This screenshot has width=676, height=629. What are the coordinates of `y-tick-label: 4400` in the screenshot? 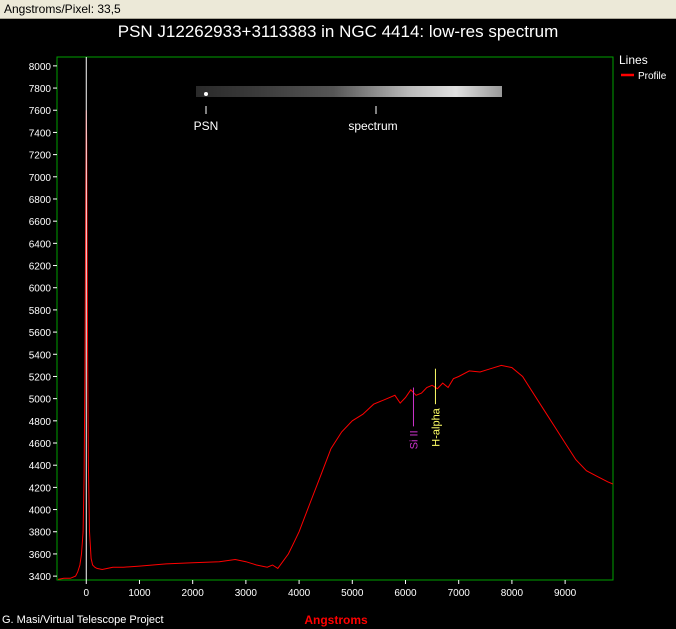 It's located at (40, 466).